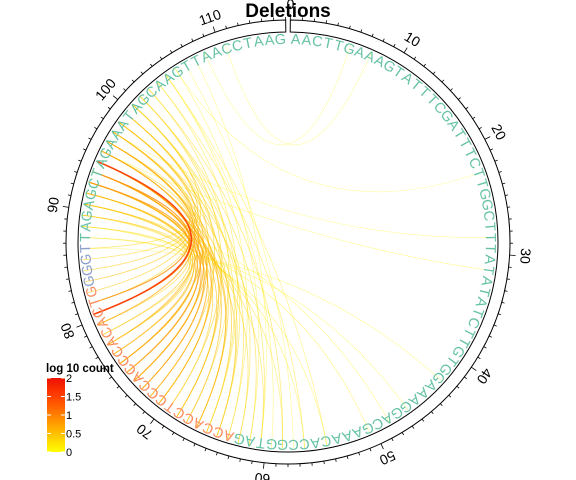 The width and height of the screenshot is (576, 480). What do you see at coordinates (525, 256) in the screenshot?
I see `tick-label: 30` at bounding box center [525, 256].